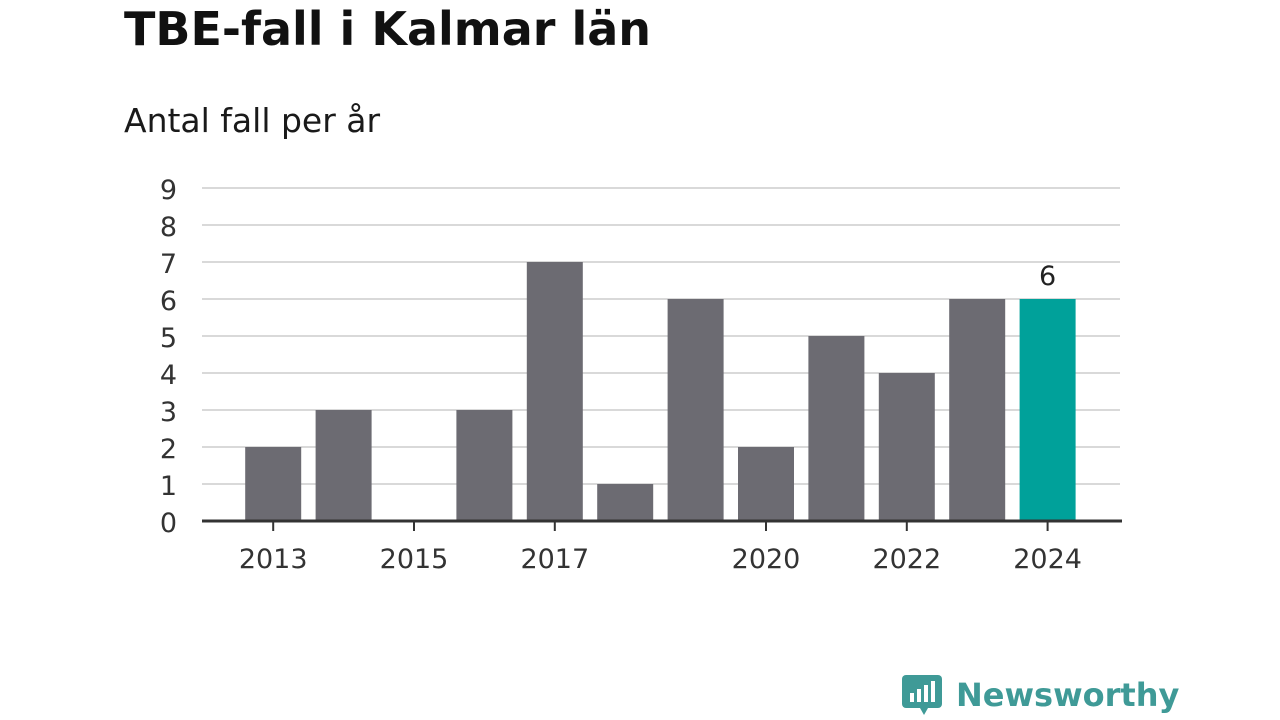 This screenshot has width=1280, height=720. What do you see at coordinates (168, 375) in the screenshot?
I see `y-tick-label: 4` at bounding box center [168, 375].